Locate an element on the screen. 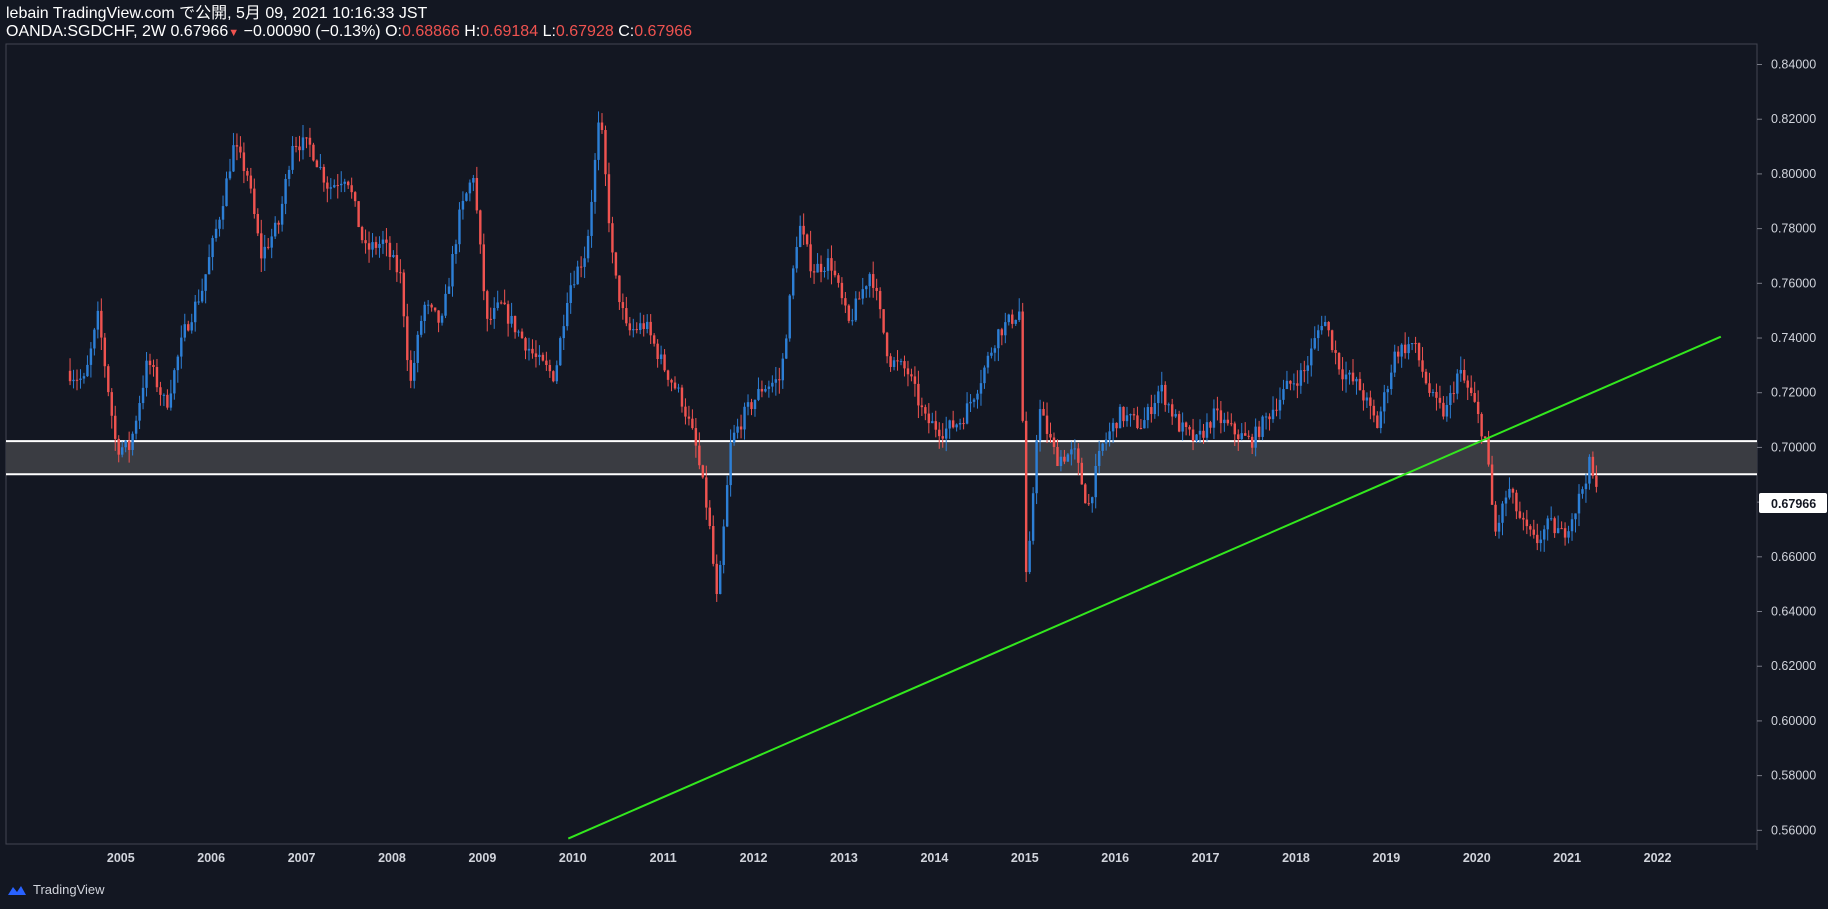  price-tick-label: 0.84000 is located at coordinates (1793, 65).